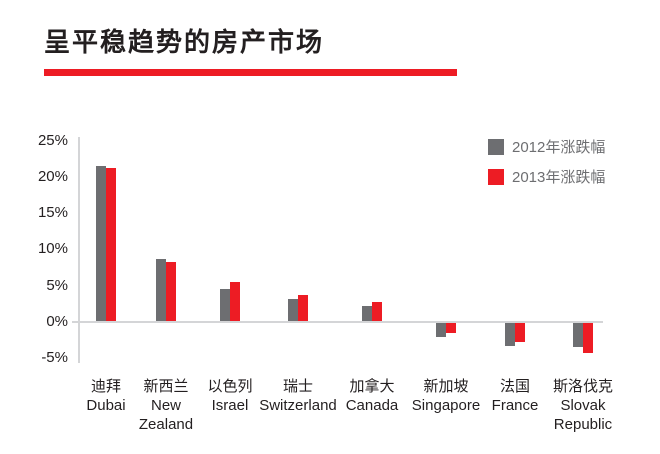 The height and width of the screenshot is (454, 660). I want to click on category-label-text: 加拿大 Canada, so click(372, 396).